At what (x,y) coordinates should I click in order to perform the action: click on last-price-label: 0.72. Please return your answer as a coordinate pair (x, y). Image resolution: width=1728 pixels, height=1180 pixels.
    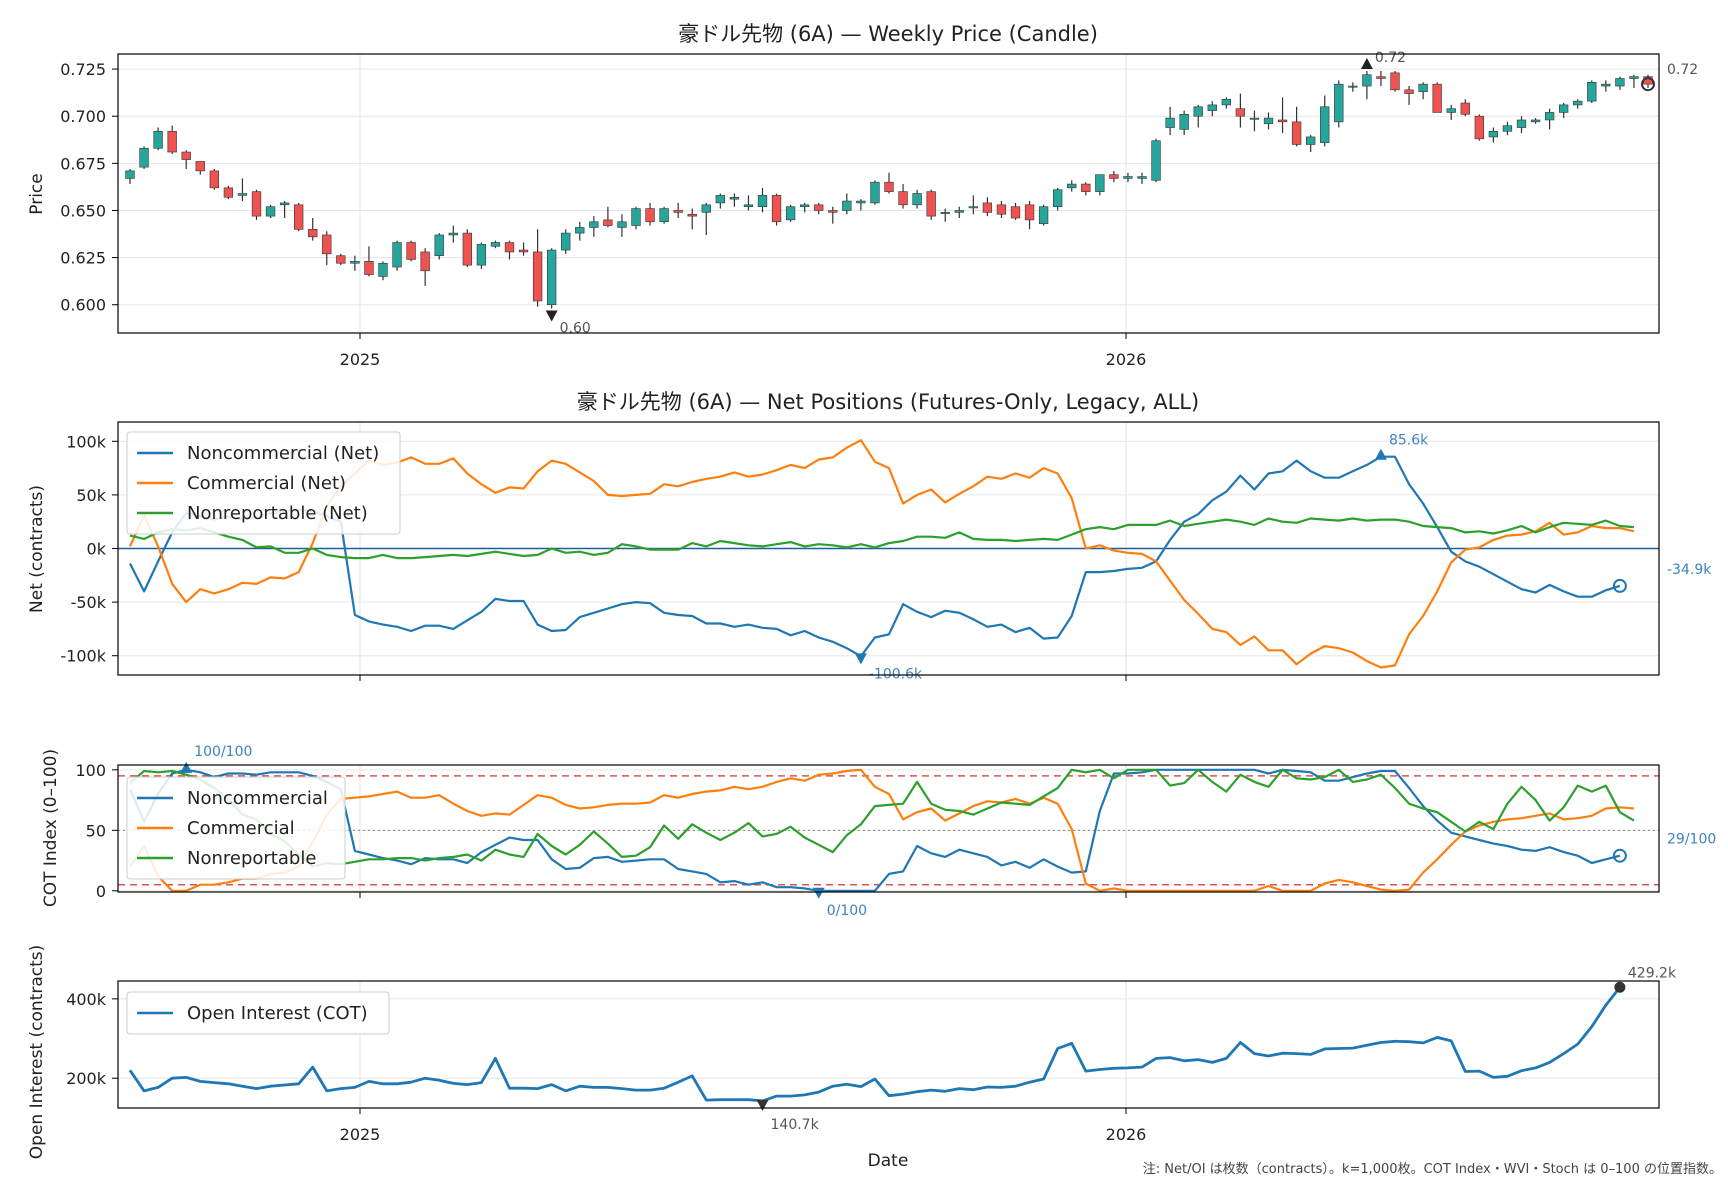
    Looking at the image, I should click on (1682, 70).